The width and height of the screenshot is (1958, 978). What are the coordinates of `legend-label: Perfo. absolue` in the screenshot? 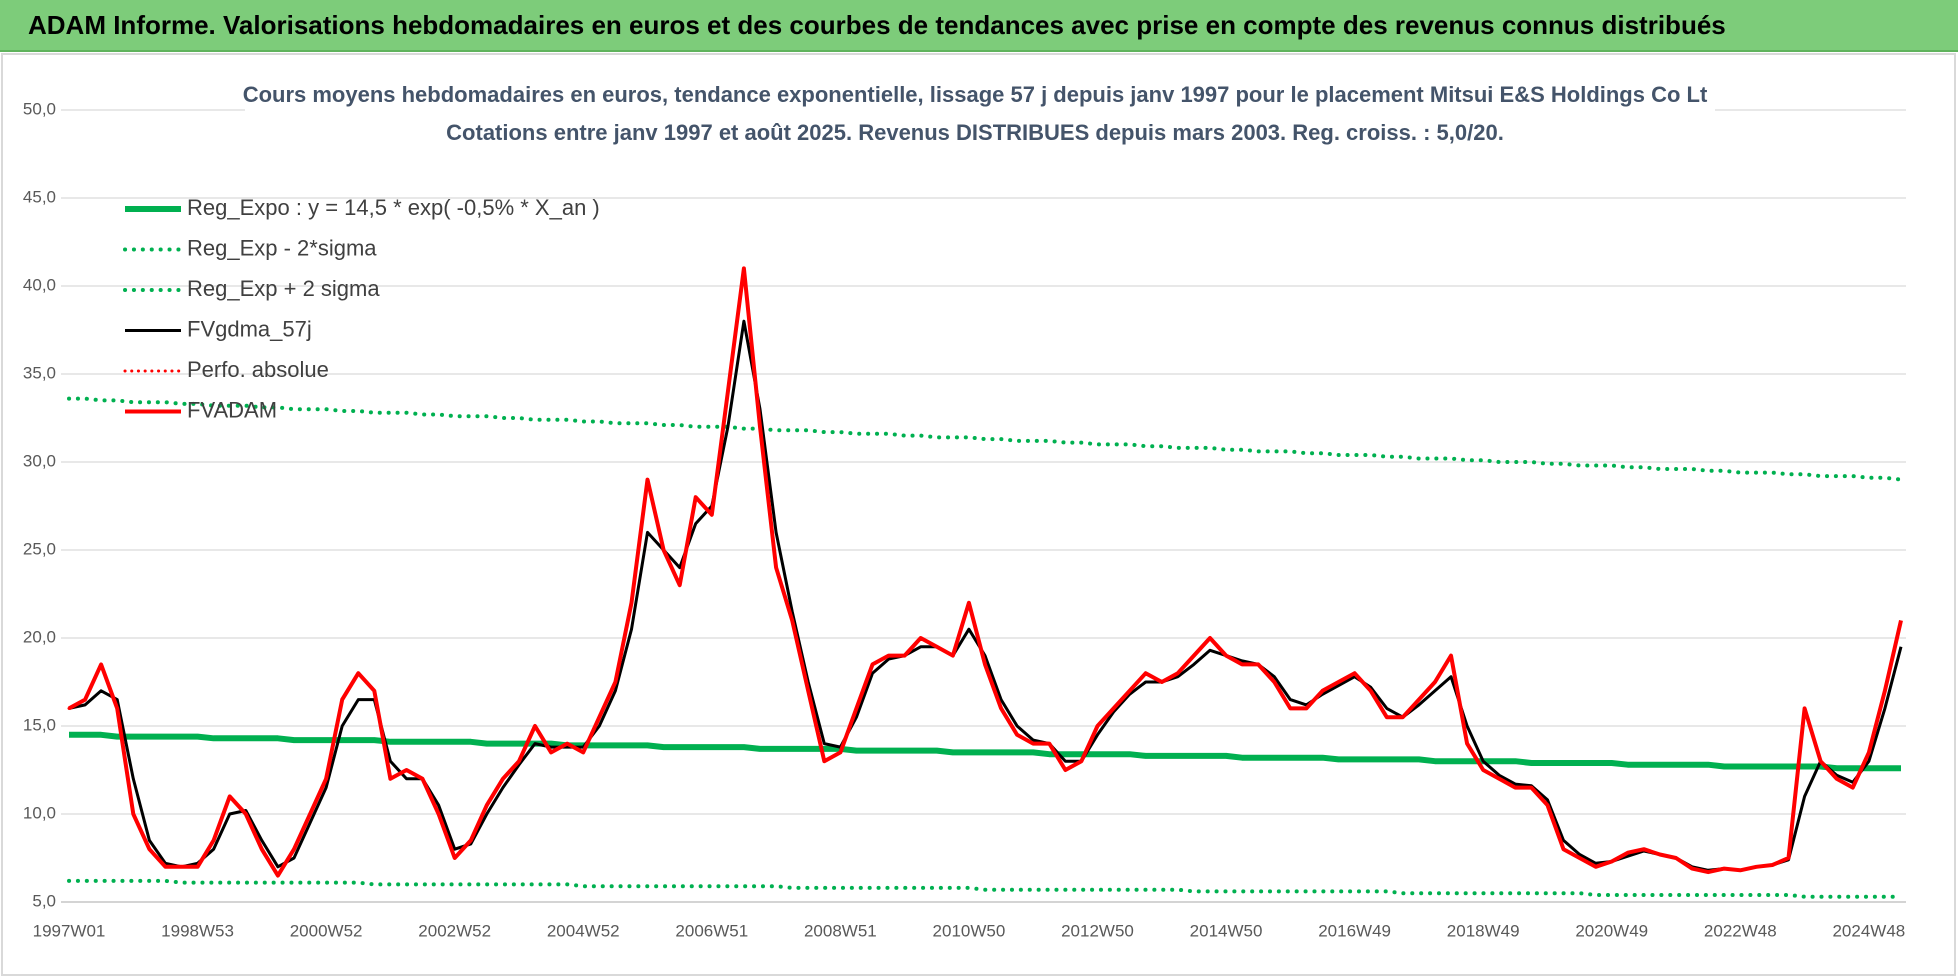 It's located at (258, 369).